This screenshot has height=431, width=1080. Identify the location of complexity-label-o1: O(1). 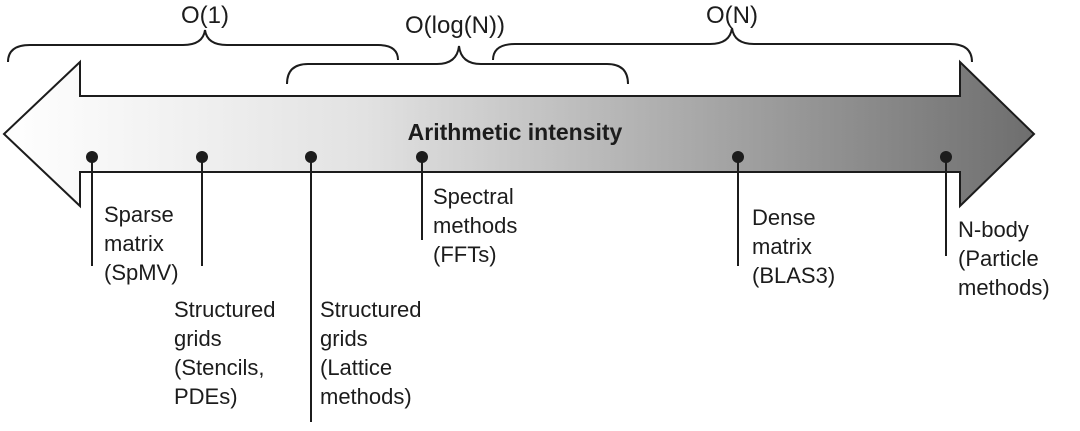
(205, 15).